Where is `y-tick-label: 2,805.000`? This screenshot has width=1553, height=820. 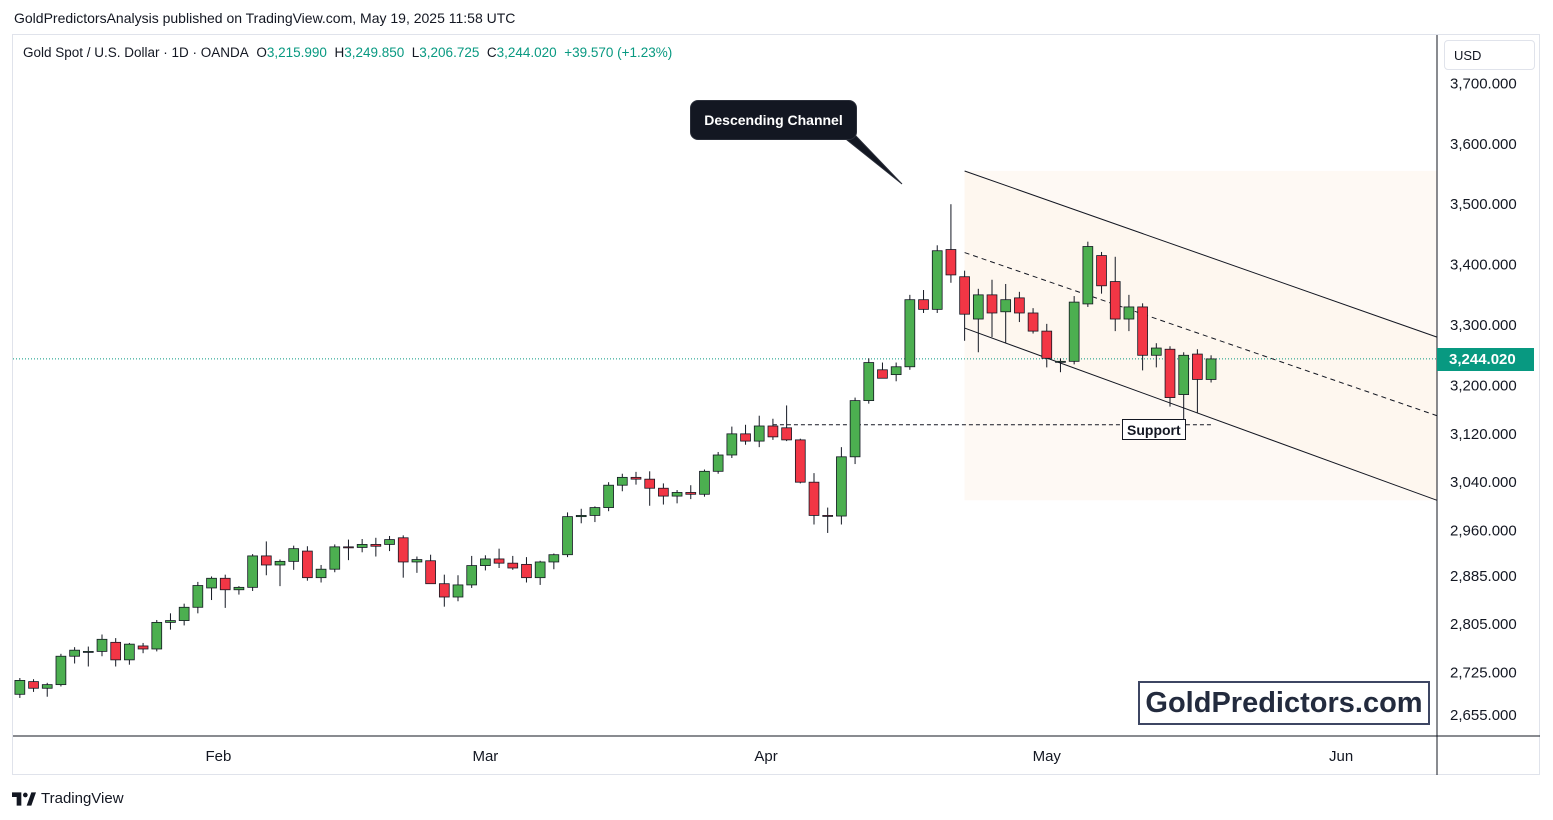 y-tick-label: 2,805.000 is located at coordinates (1483, 624).